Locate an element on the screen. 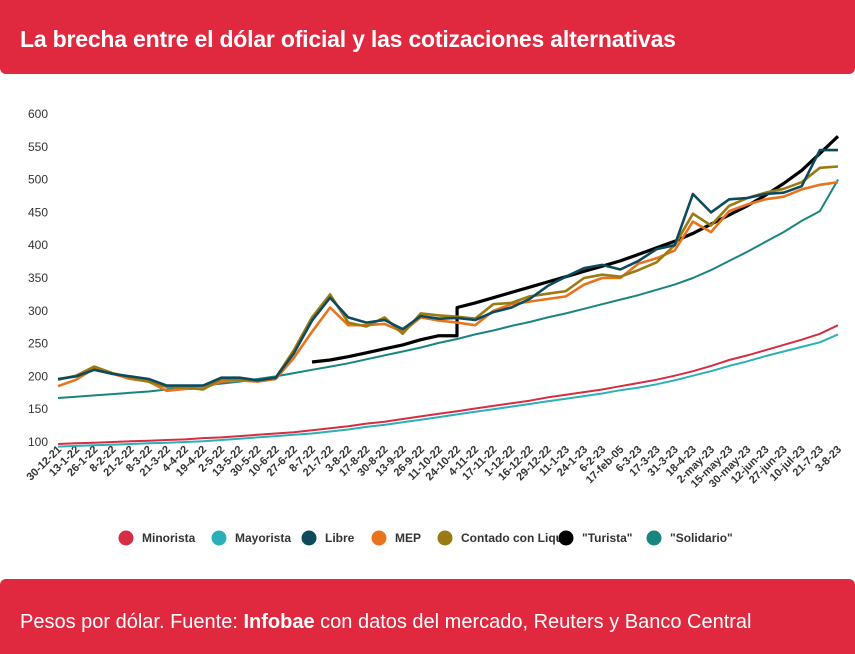 This screenshot has width=855, height=654. y-tick-label: 350 is located at coordinates (38, 278).